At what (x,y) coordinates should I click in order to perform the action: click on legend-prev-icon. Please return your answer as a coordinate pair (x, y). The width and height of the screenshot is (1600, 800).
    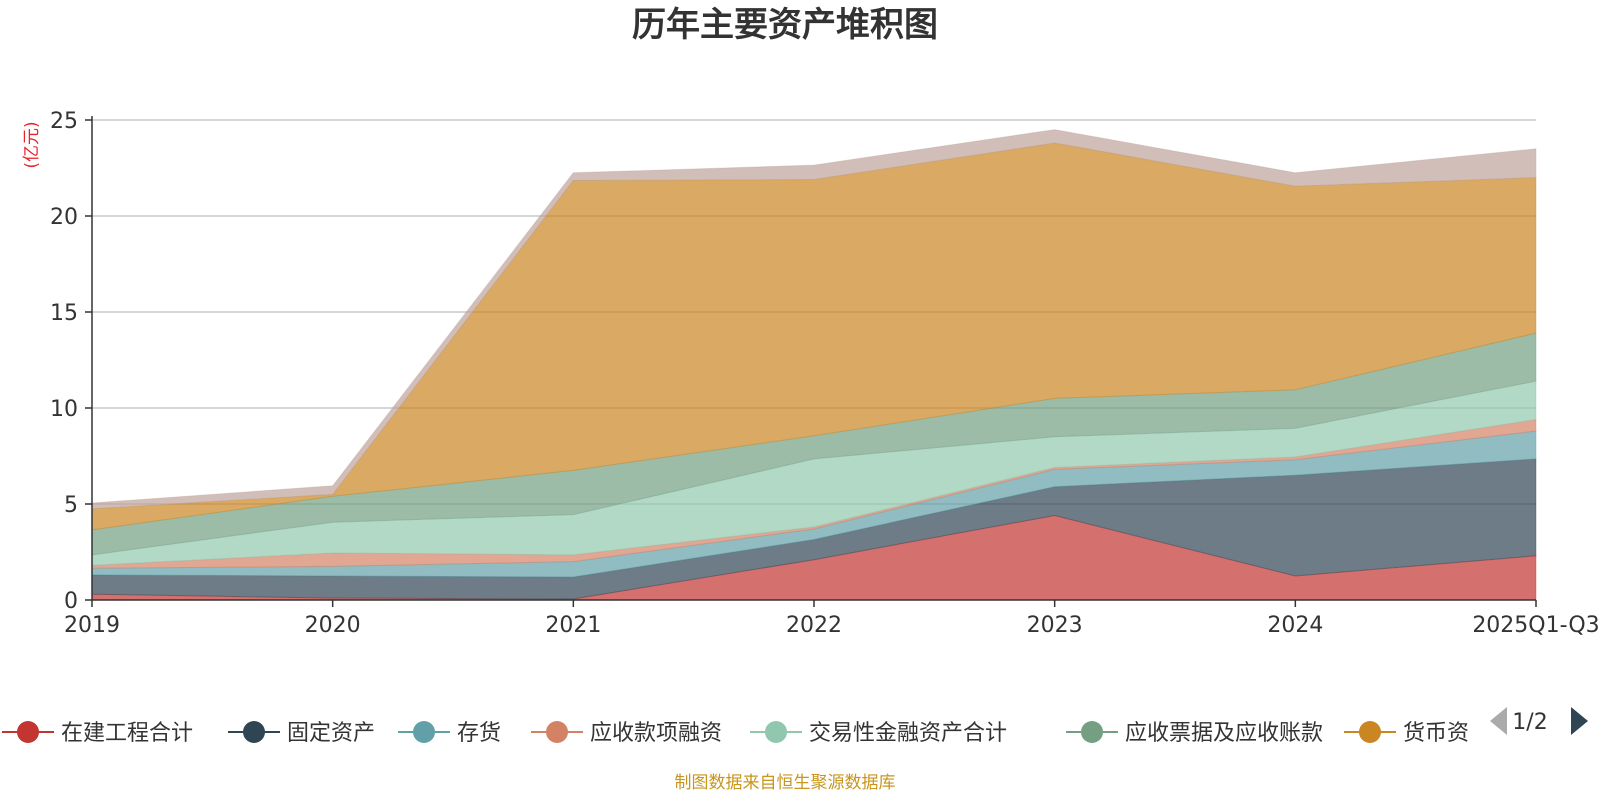
    Looking at the image, I should click on (1498, 721).